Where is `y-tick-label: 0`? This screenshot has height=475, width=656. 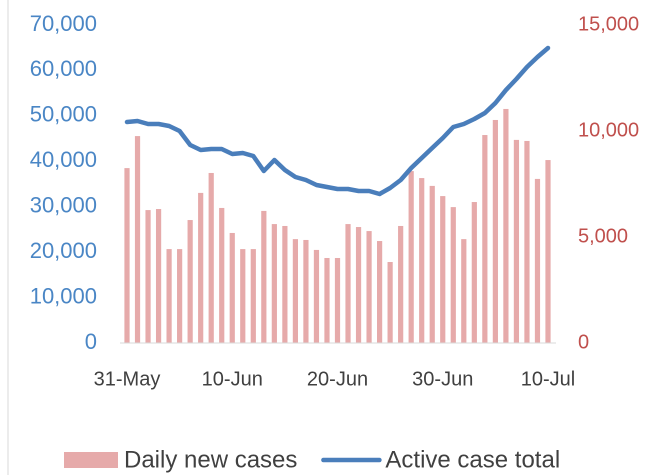 y-tick-label: 0 is located at coordinates (91, 341).